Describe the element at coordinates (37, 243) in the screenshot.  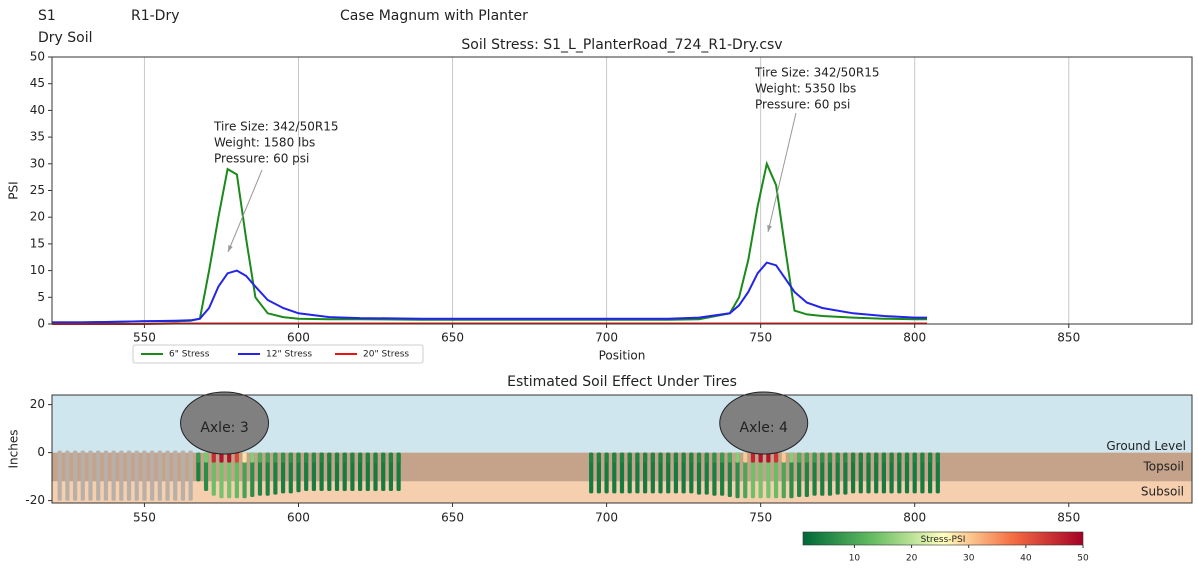
I see `y-tick-label: 15` at that location.